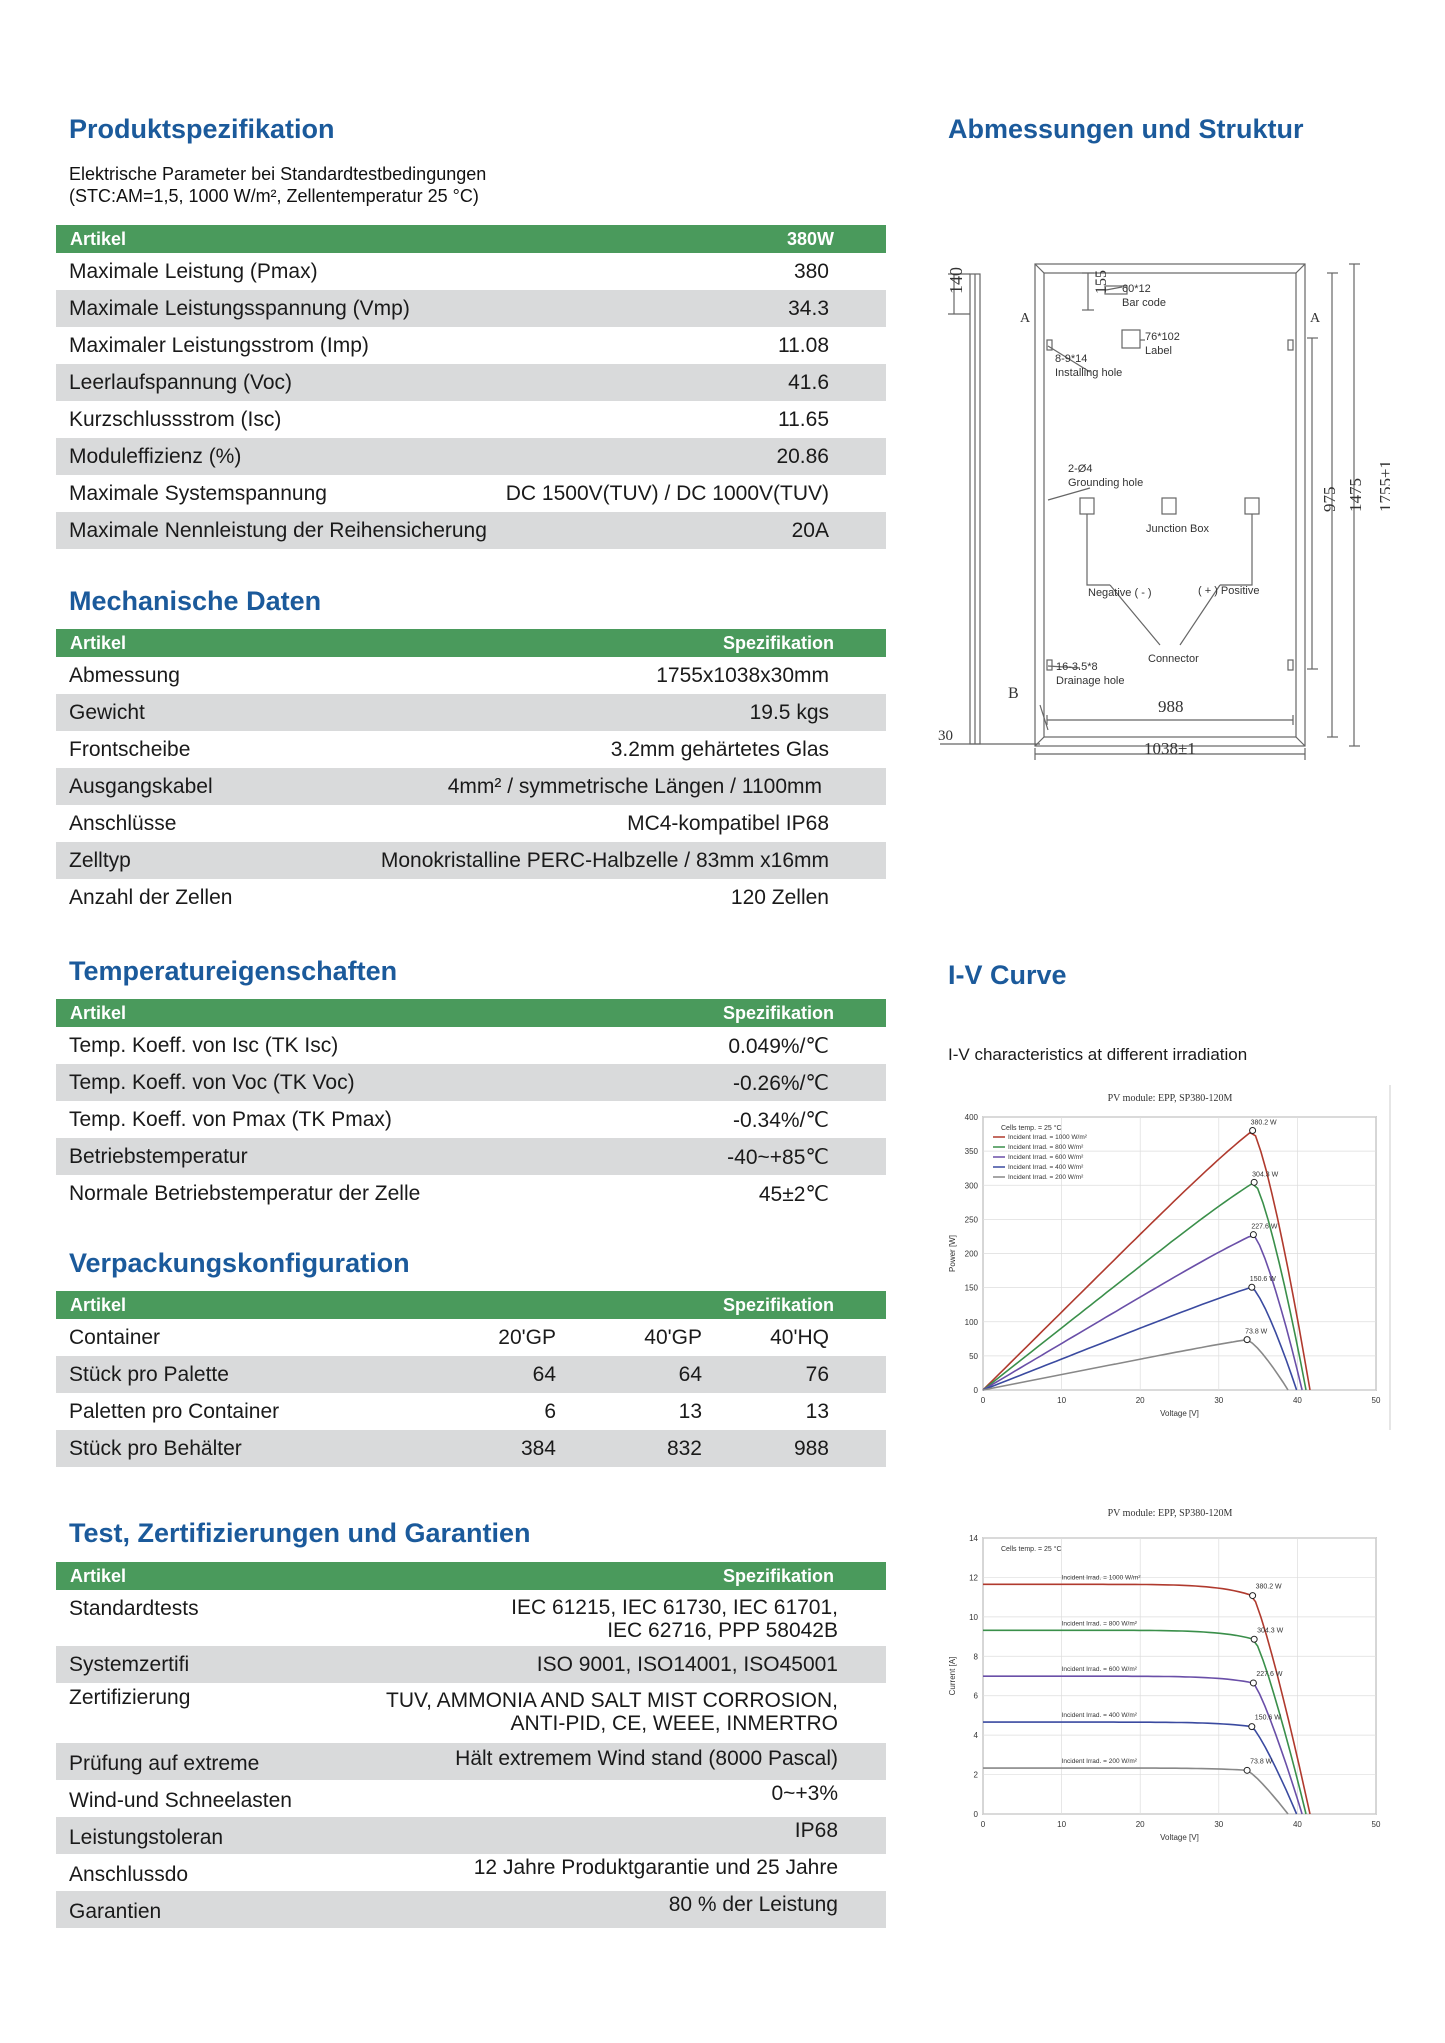  What do you see at coordinates (684, 1448) in the screenshot?
I see `cell-40gp: 832` at bounding box center [684, 1448].